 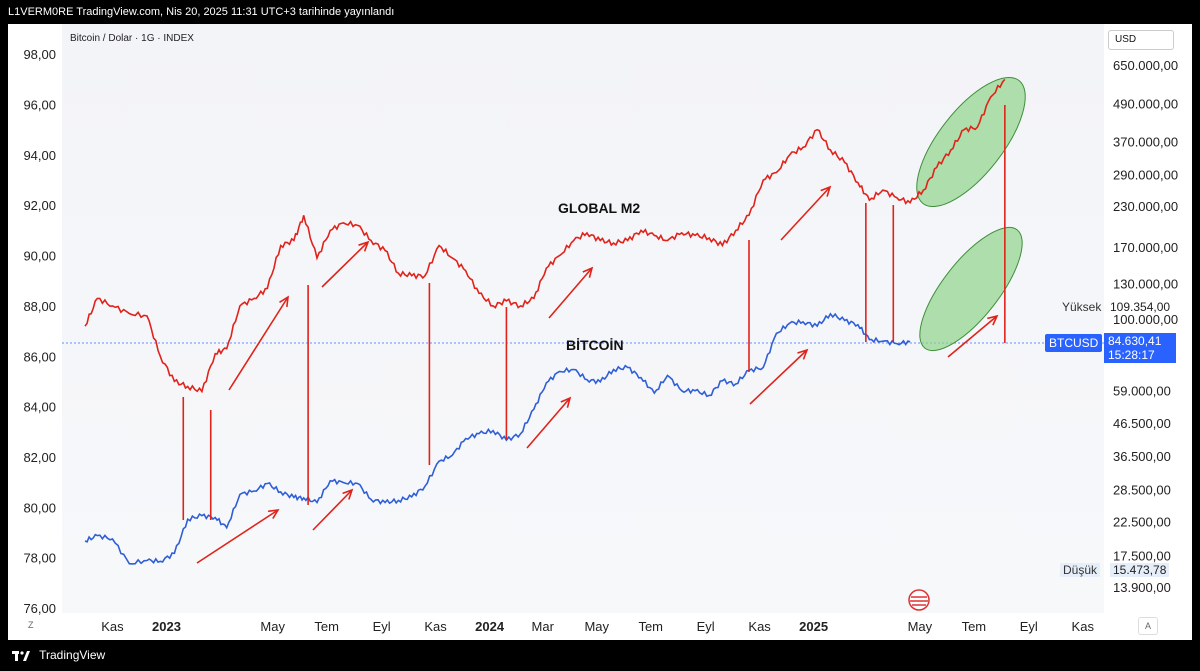 What do you see at coordinates (39, 306) in the screenshot?
I see `left-tick-label: 88,00` at bounding box center [39, 306].